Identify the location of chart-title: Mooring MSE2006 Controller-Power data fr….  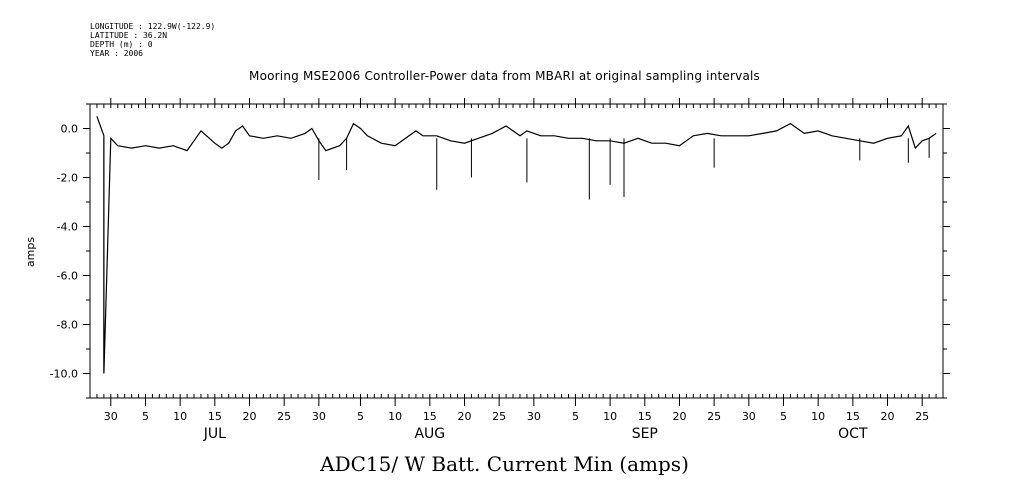
(504, 76).